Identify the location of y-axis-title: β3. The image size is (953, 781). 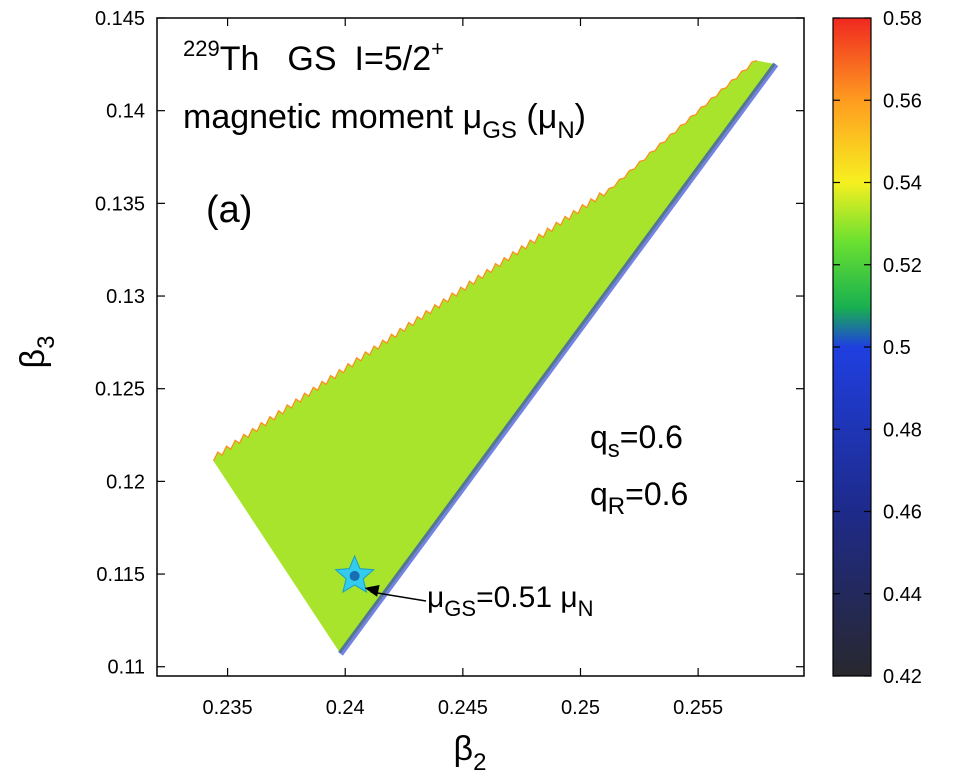
(37, 352).